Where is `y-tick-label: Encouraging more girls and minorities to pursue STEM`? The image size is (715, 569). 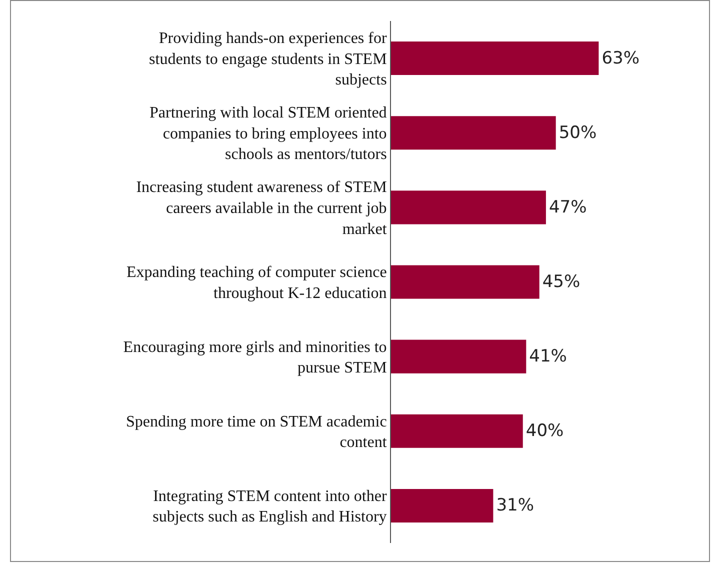
y-tick-label: Encouraging more girls and minorities to pursue STEM is located at coordinates (255, 357).